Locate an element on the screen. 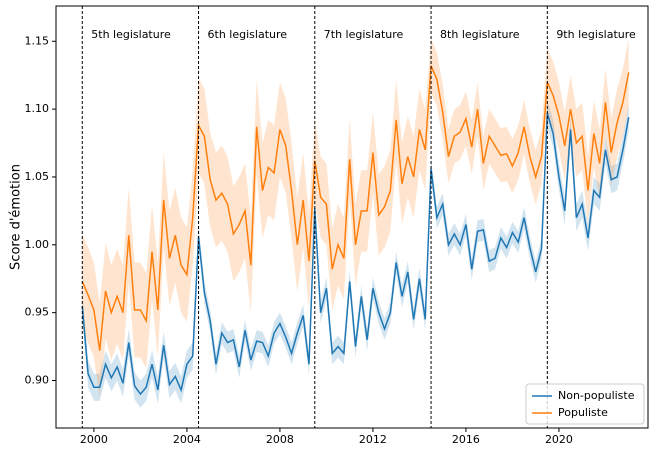  legend-box is located at coordinates (585, 404).